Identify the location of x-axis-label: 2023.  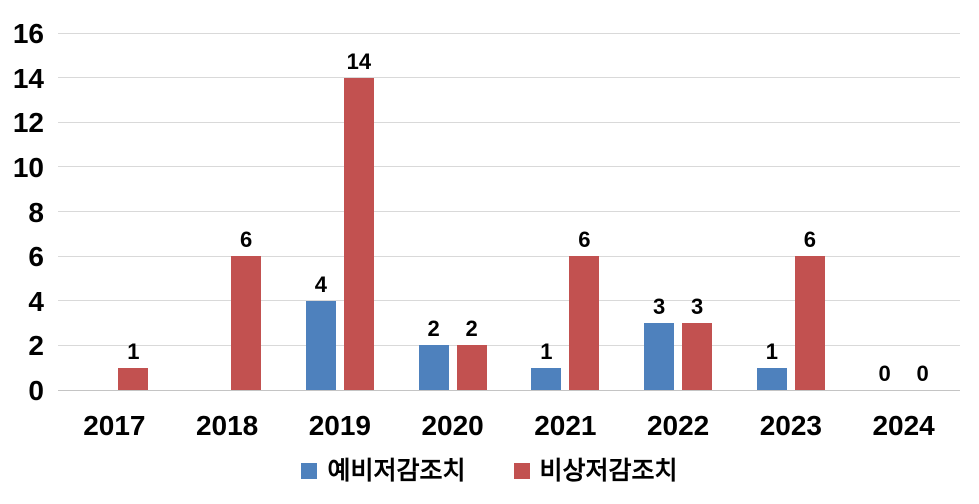
(791, 425).